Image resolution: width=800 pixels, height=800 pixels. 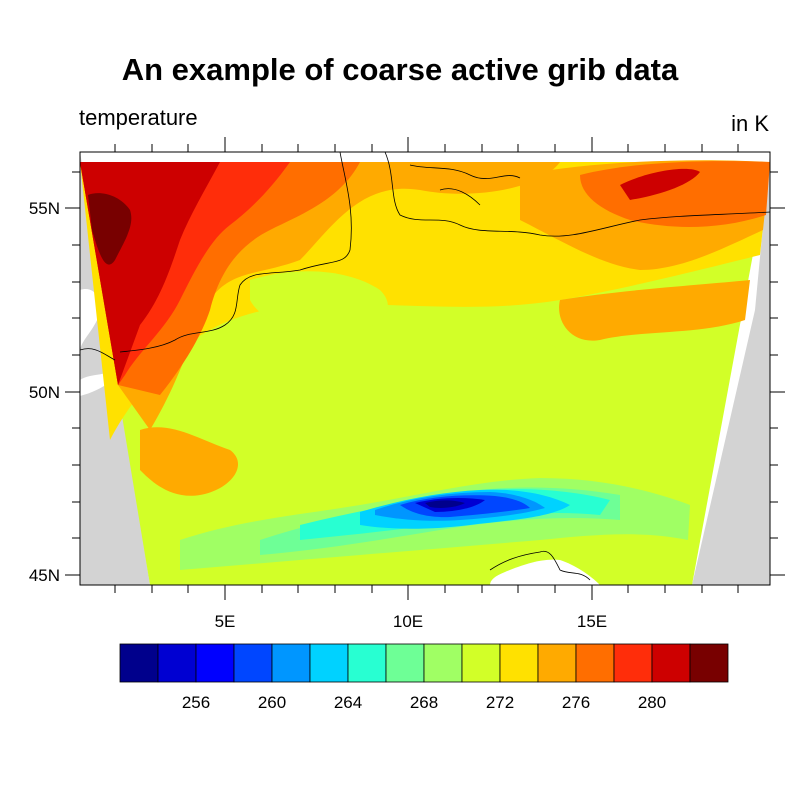 What do you see at coordinates (500, 702) in the screenshot?
I see `colorbar-label-272: 272` at bounding box center [500, 702].